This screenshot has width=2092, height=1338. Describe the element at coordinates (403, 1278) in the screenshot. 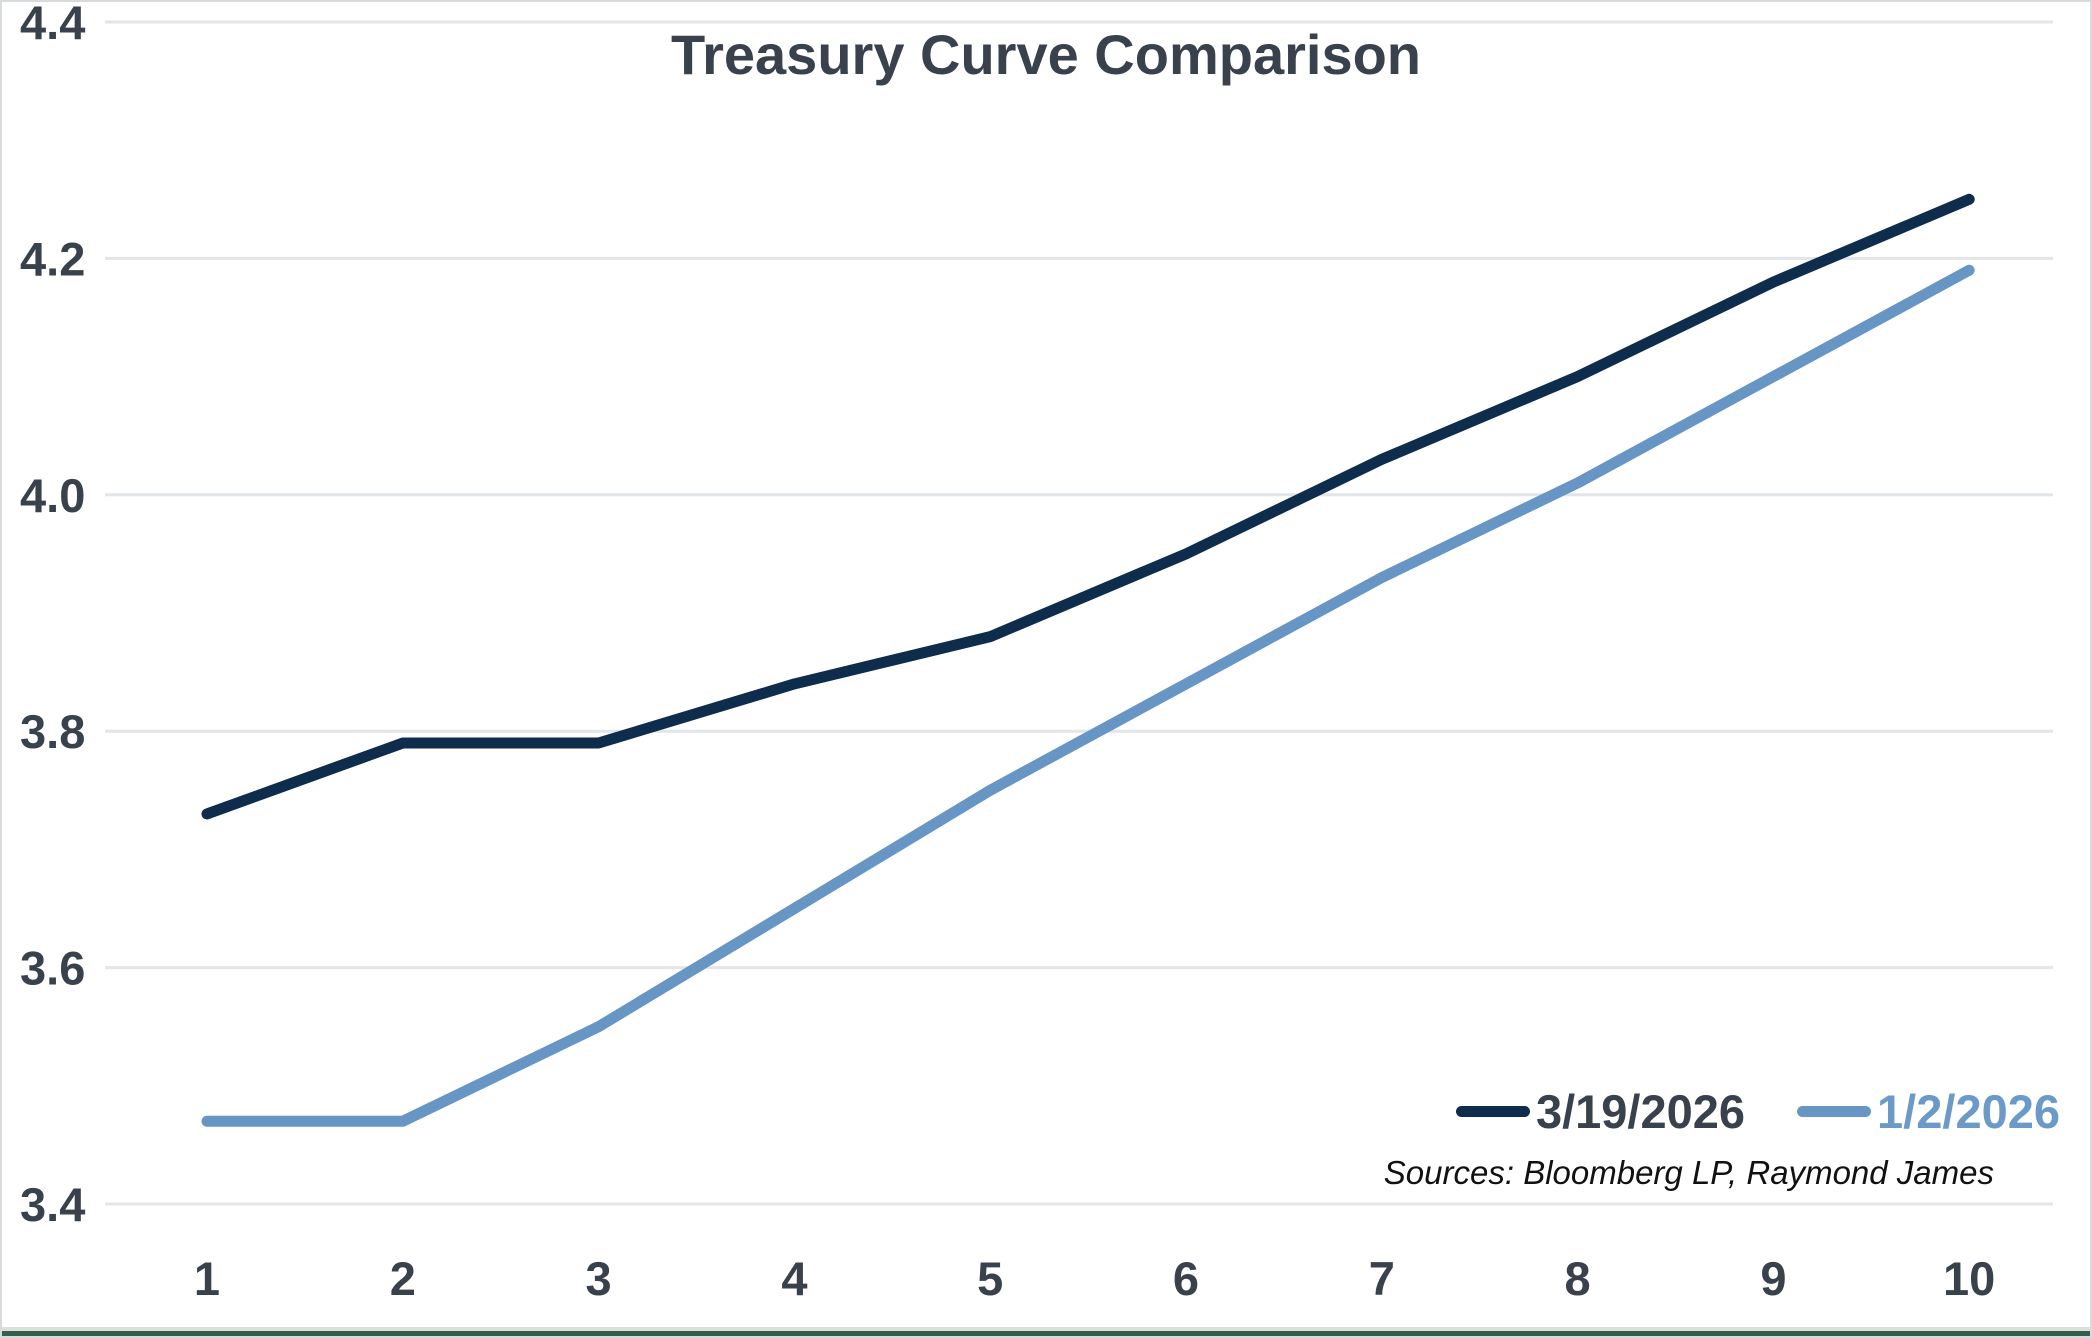

I see `x-axis-label-2: 2` at that location.